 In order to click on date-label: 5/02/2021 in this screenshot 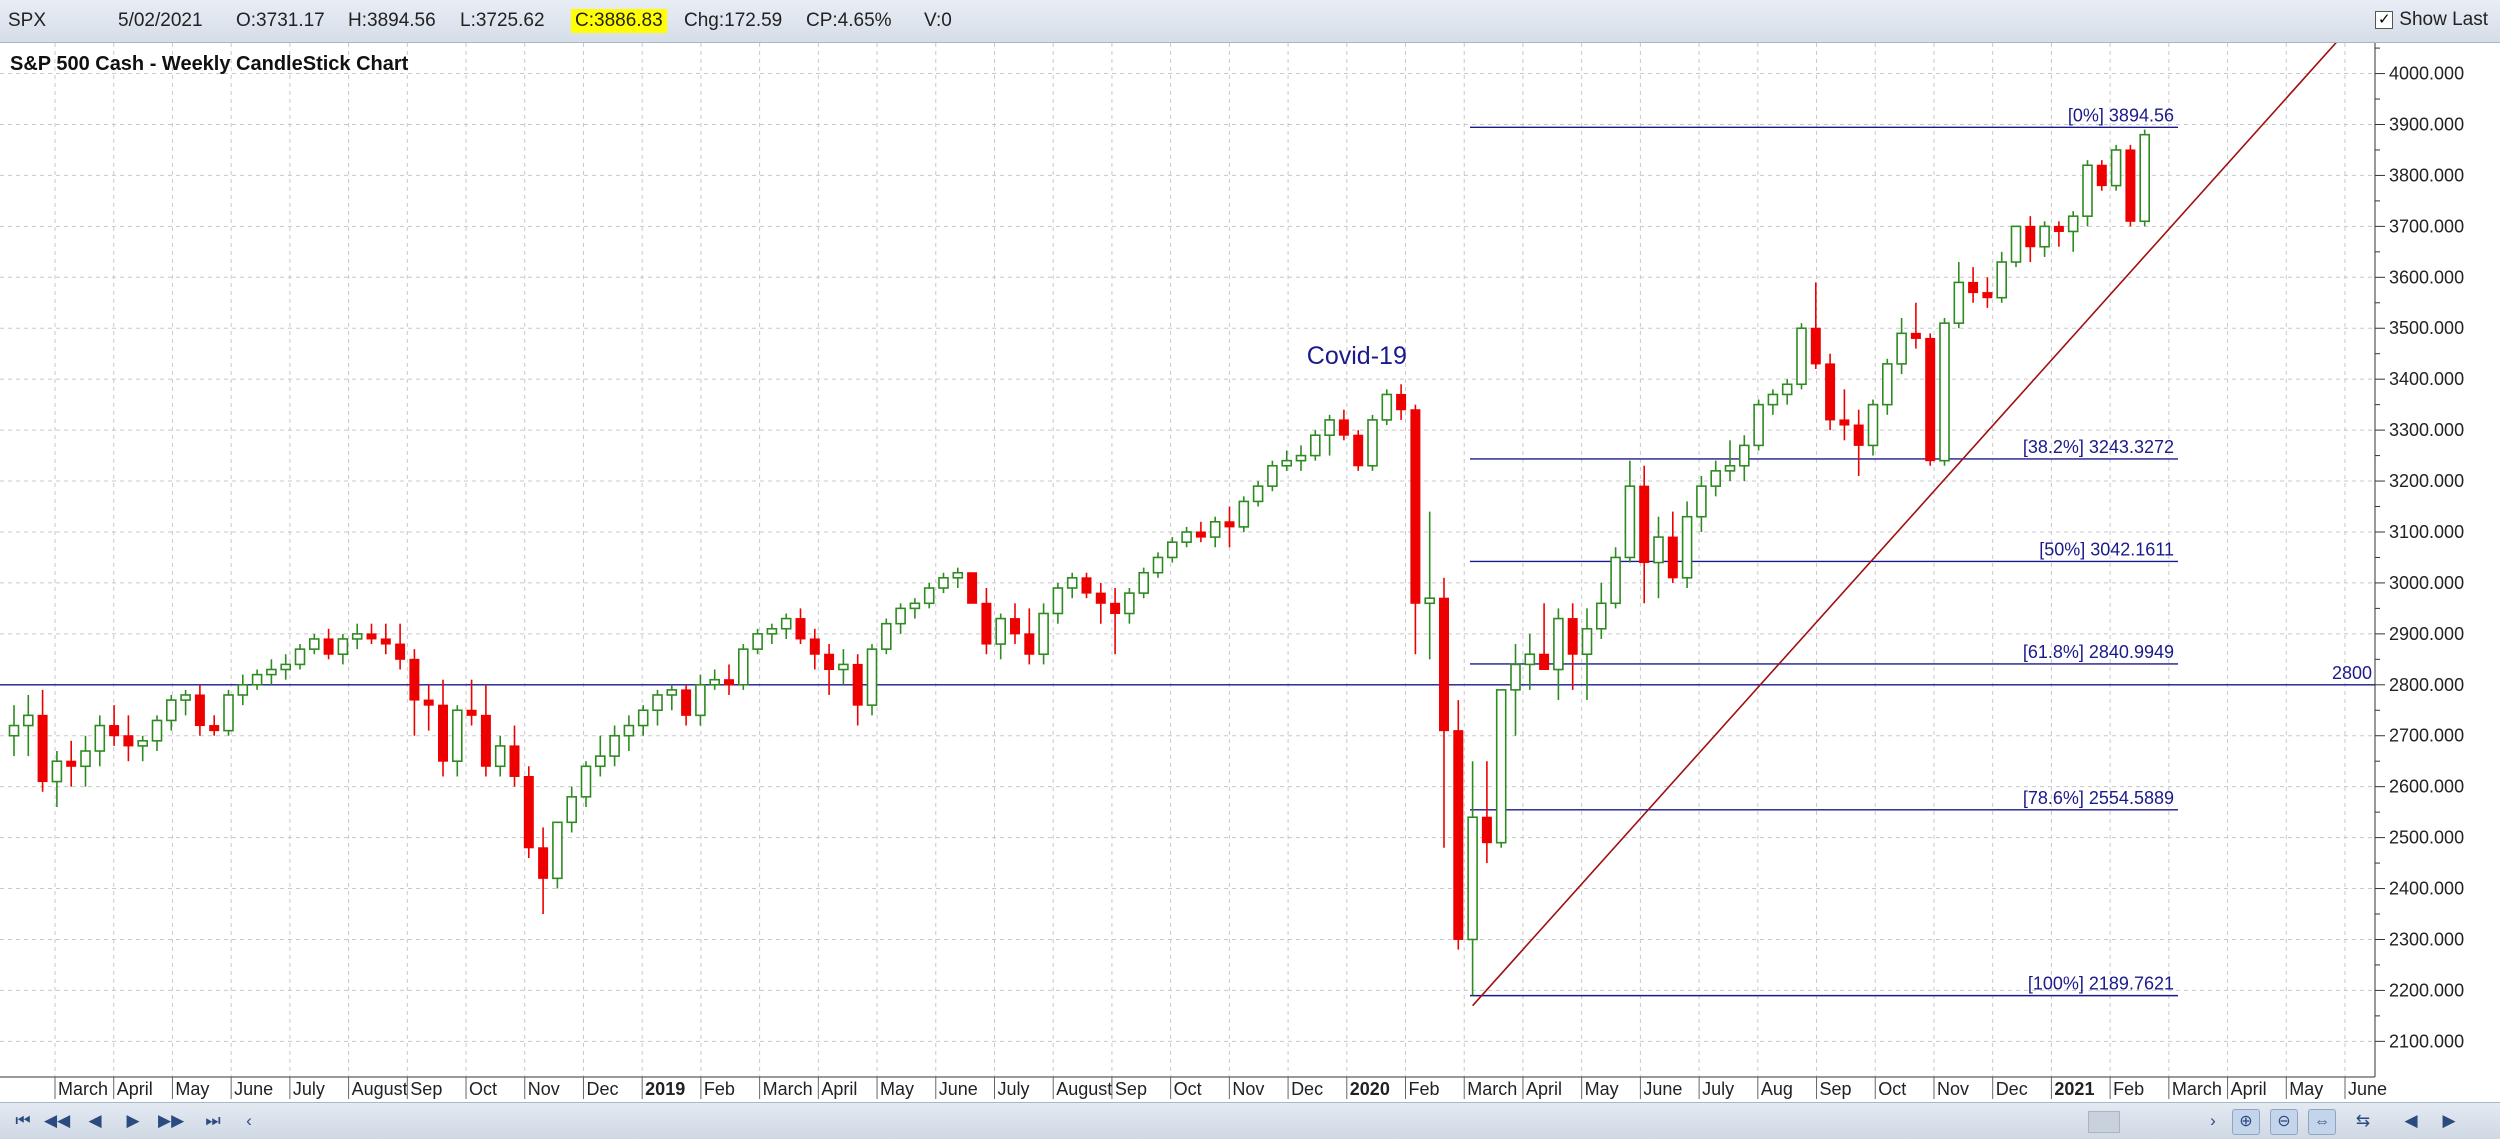, I will do `click(160, 20)`.